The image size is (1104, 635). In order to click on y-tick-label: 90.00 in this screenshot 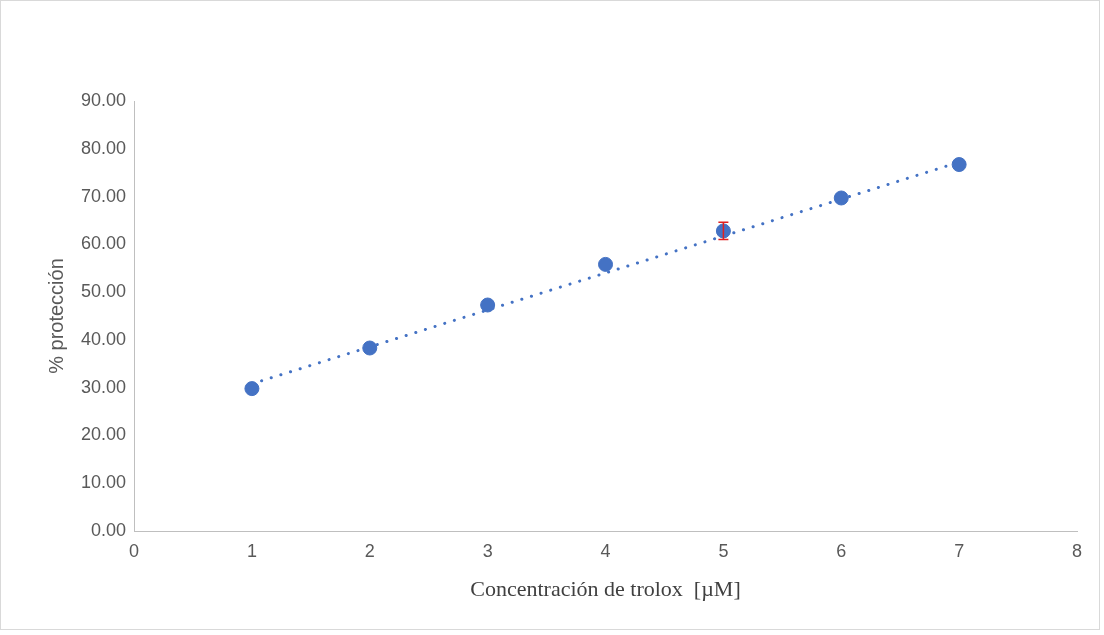, I will do `click(104, 99)`.